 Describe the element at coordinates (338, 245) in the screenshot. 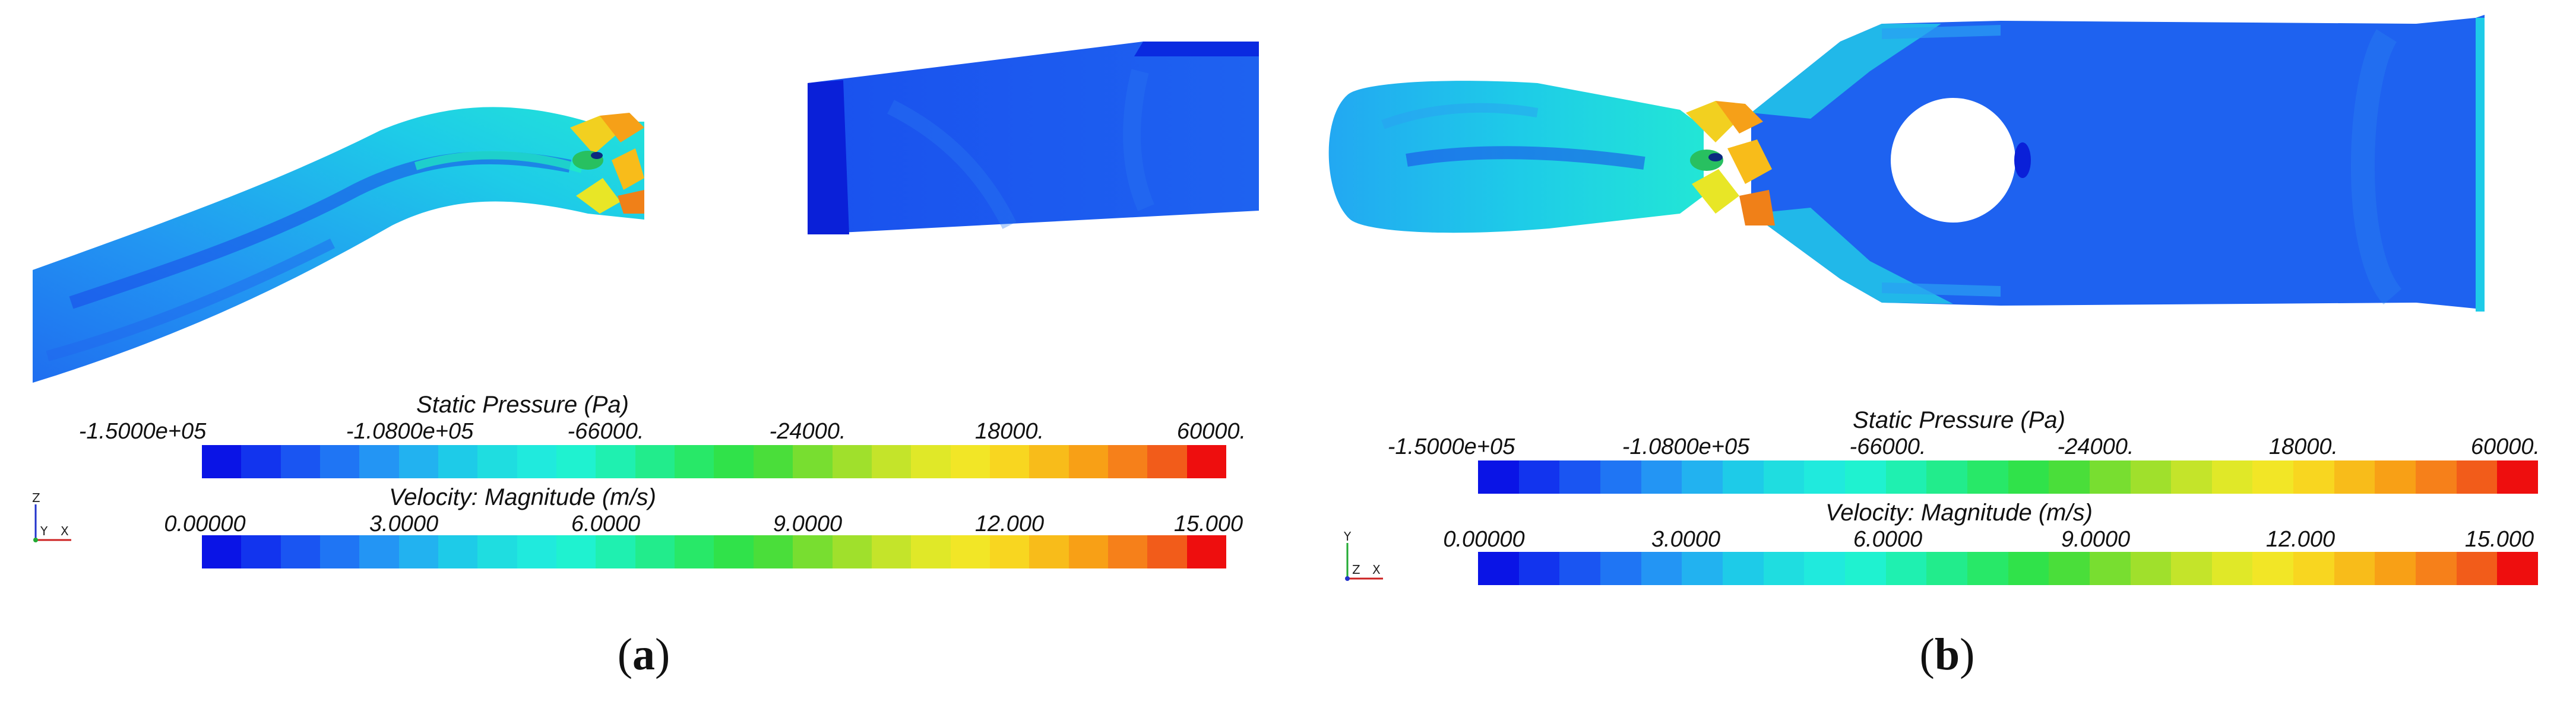

I see `inlet-pipe-a` at that location.